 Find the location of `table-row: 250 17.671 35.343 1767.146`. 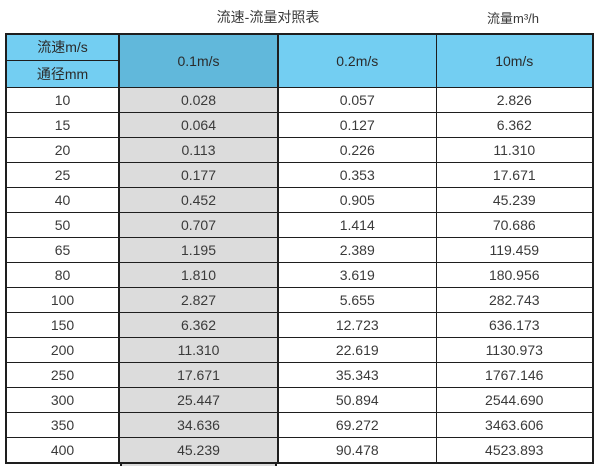

table-row: 250 17.671 35.343 1767.146 is located at coordinates (299, 375).